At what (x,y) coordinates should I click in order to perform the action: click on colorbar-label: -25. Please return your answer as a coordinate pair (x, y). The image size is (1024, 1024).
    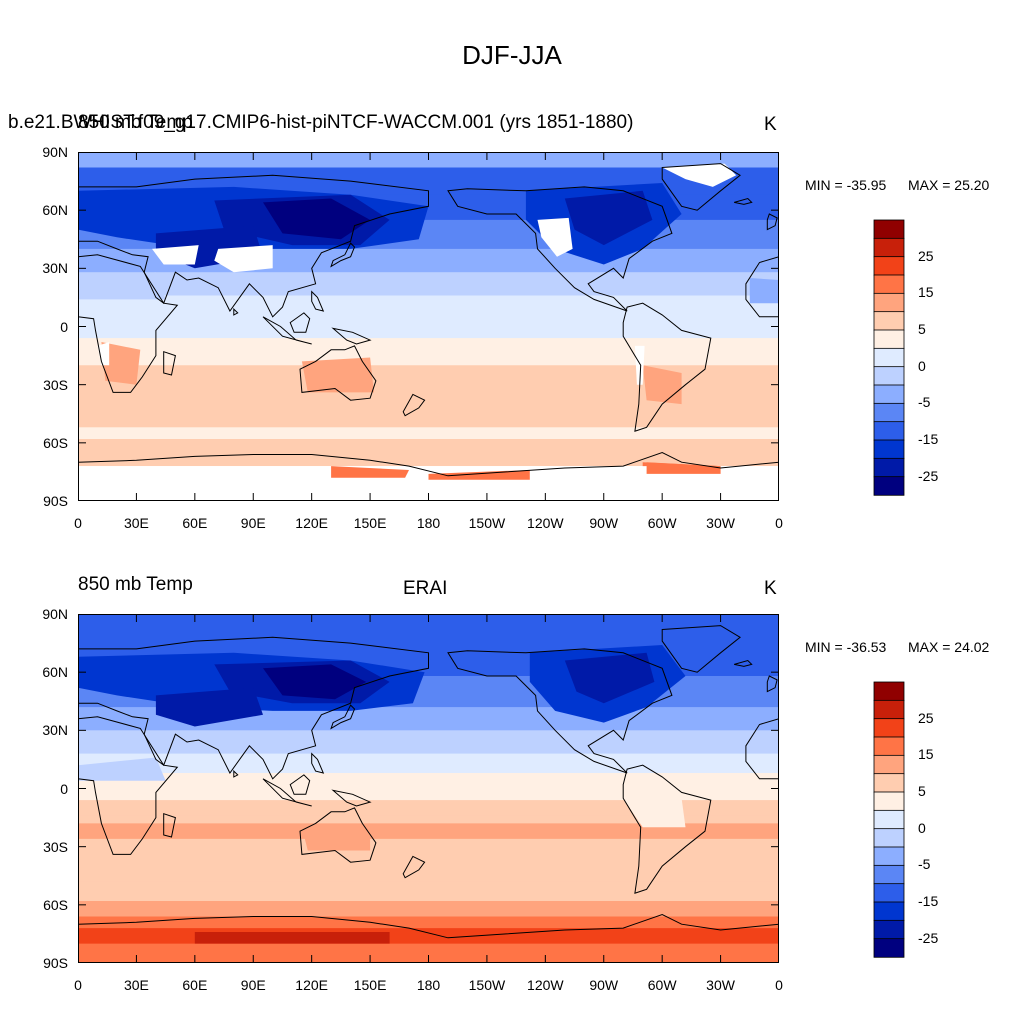
    Looking at the image, I should click on (928, 937).